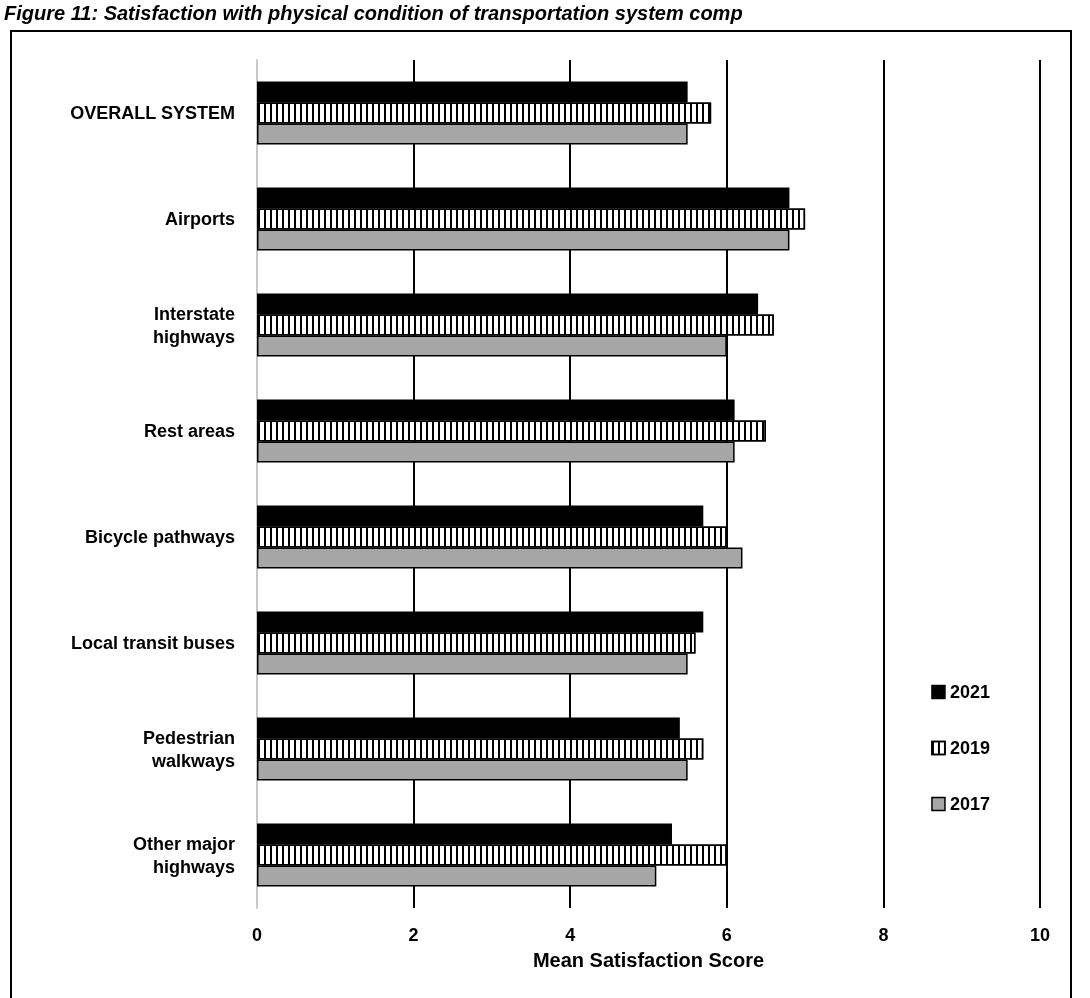 This screenshot has width=1090, height=998. Describe the element at coordinates (1040, 935) in the screenshot. I see `x-tick-label: 10` at that location.